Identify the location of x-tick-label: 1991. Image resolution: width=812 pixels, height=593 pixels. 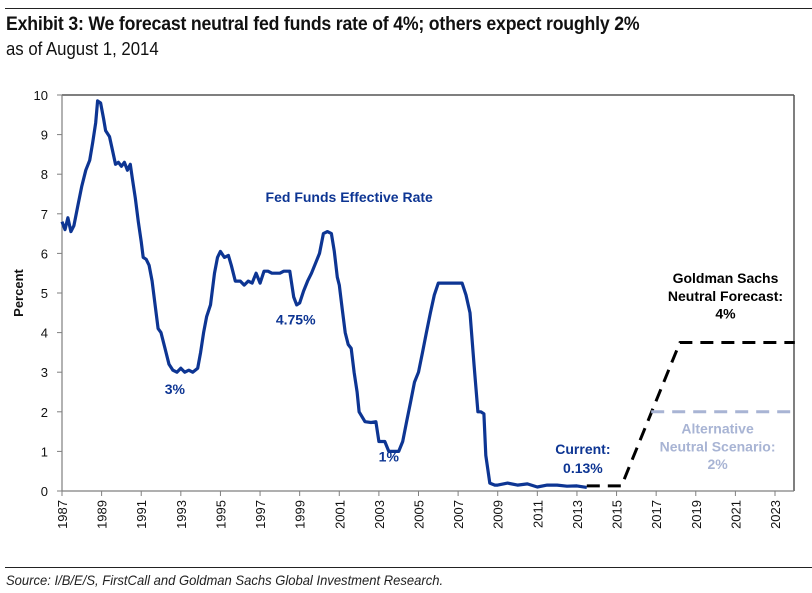
(141, 514).